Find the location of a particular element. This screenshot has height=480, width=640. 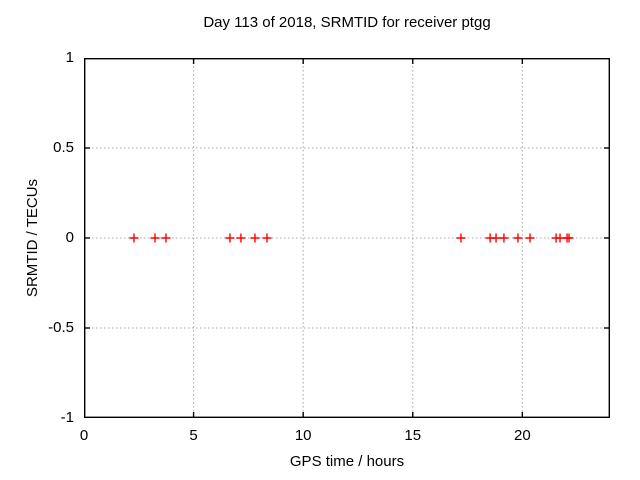

x-tick-label: 10 is located at coordinates (303, 435).